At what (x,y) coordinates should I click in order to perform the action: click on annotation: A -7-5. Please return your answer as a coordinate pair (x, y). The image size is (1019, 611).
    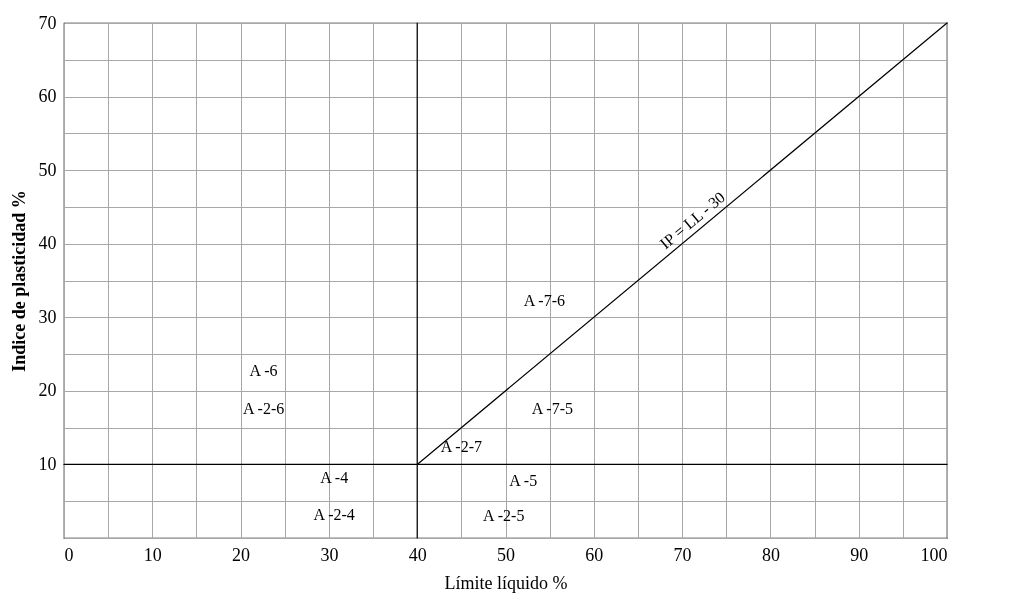
    Looking at the image, I should click on (552, 409).